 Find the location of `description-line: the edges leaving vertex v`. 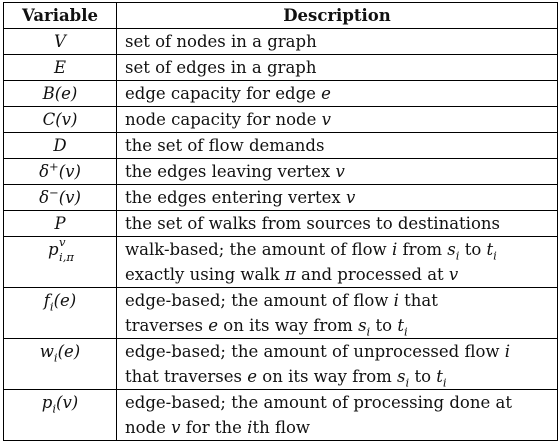

description-line: the edges leaving vertex v is located at coordinates (235, 171).